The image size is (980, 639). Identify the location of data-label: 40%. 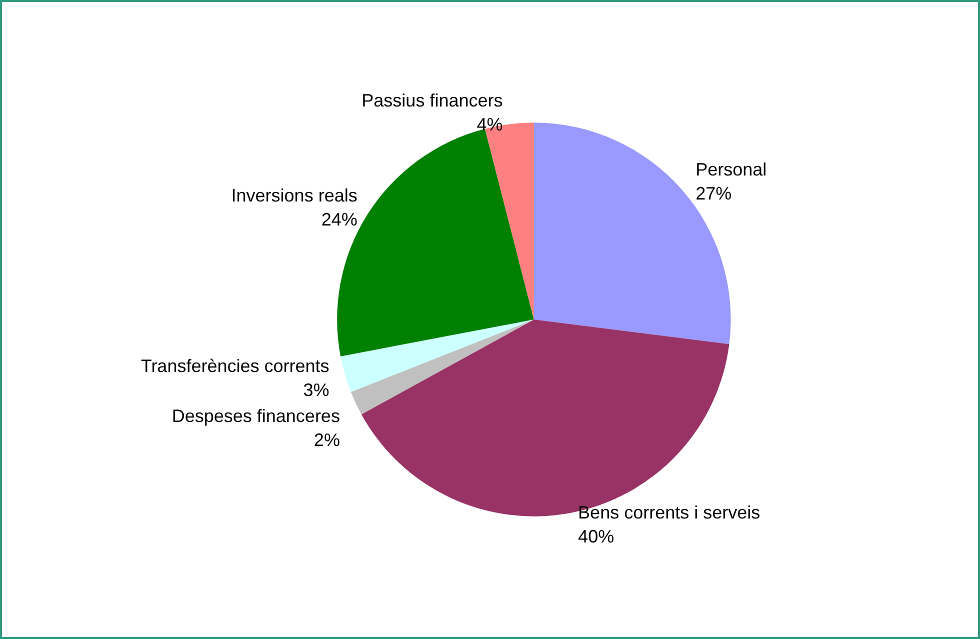
(596, 536).